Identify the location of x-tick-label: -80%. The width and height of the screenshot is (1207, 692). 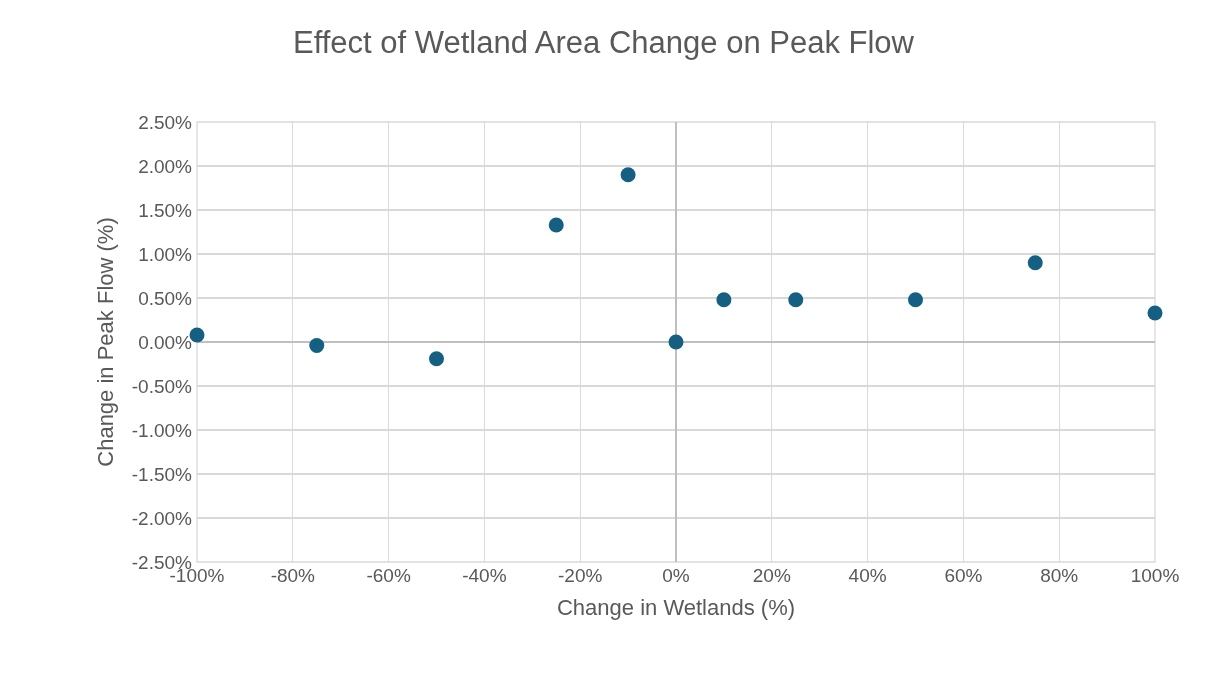
(293, 575).